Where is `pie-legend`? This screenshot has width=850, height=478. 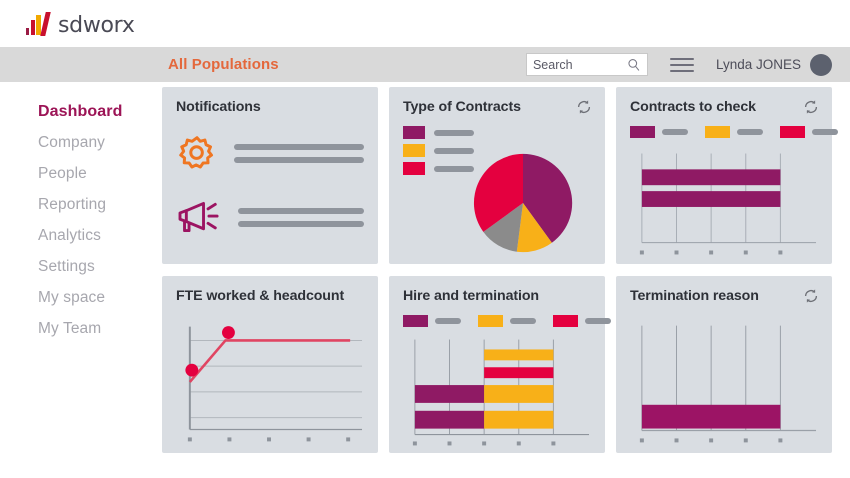 pie-legend is located at coordinates (497, 150).